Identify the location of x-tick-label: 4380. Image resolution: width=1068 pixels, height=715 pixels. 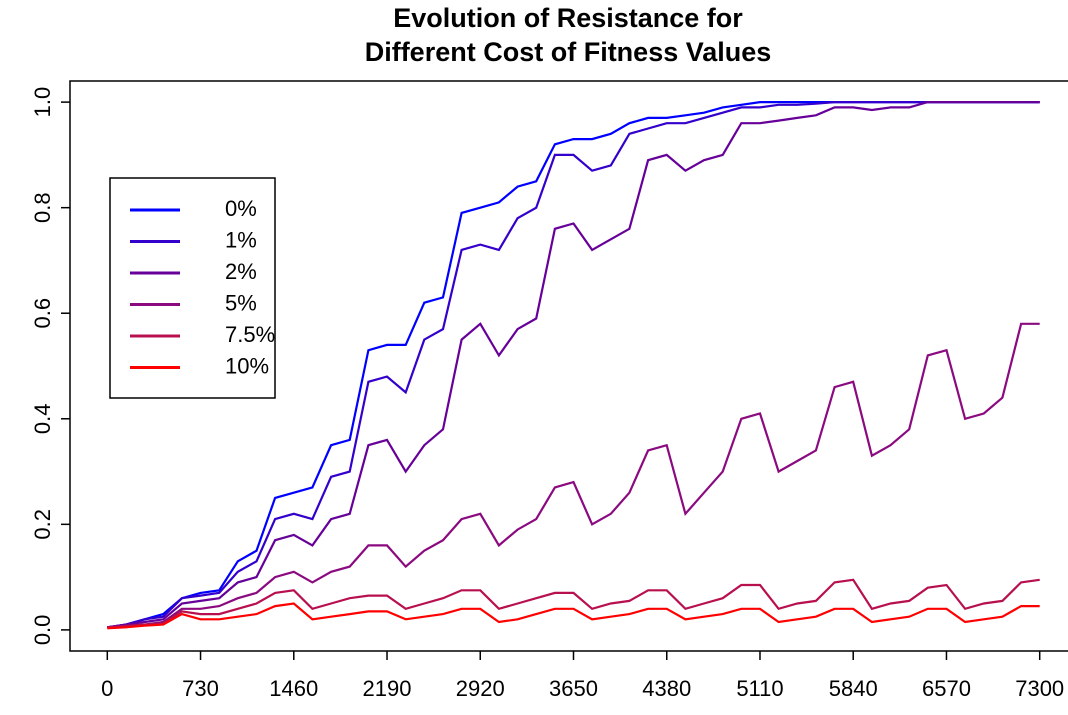
(666, 688).